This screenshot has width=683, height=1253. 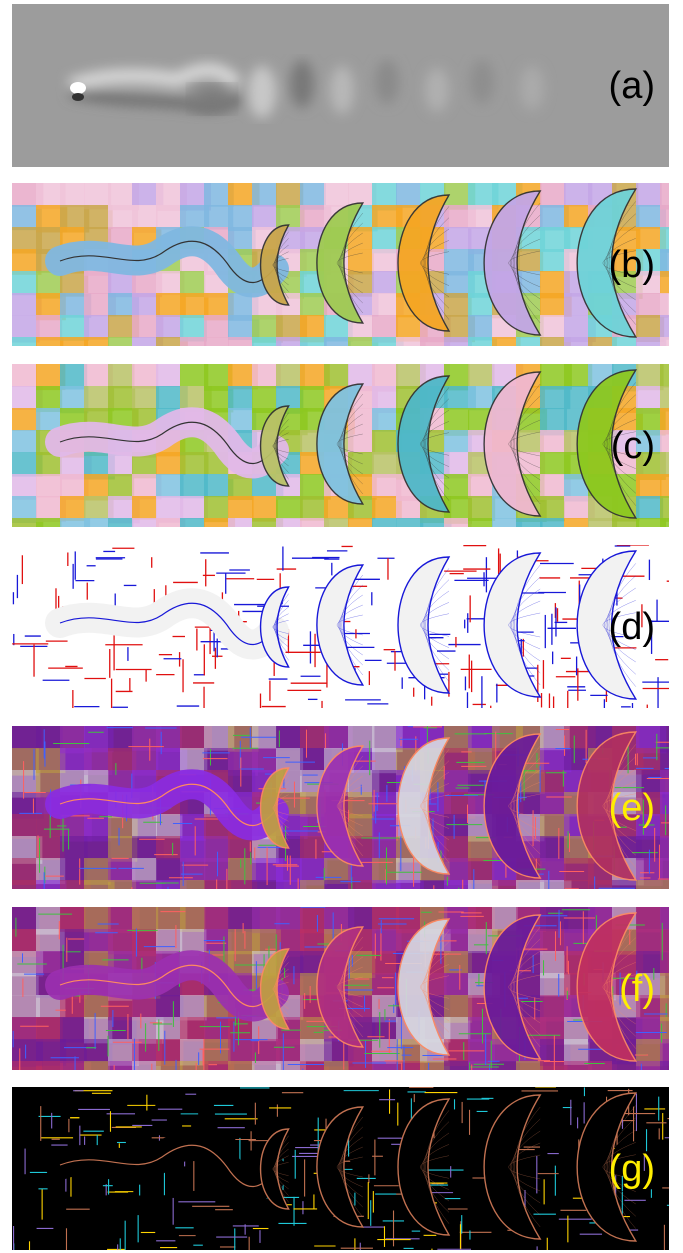 I want to click on panel-f: (f), so click(x=340, y=988).